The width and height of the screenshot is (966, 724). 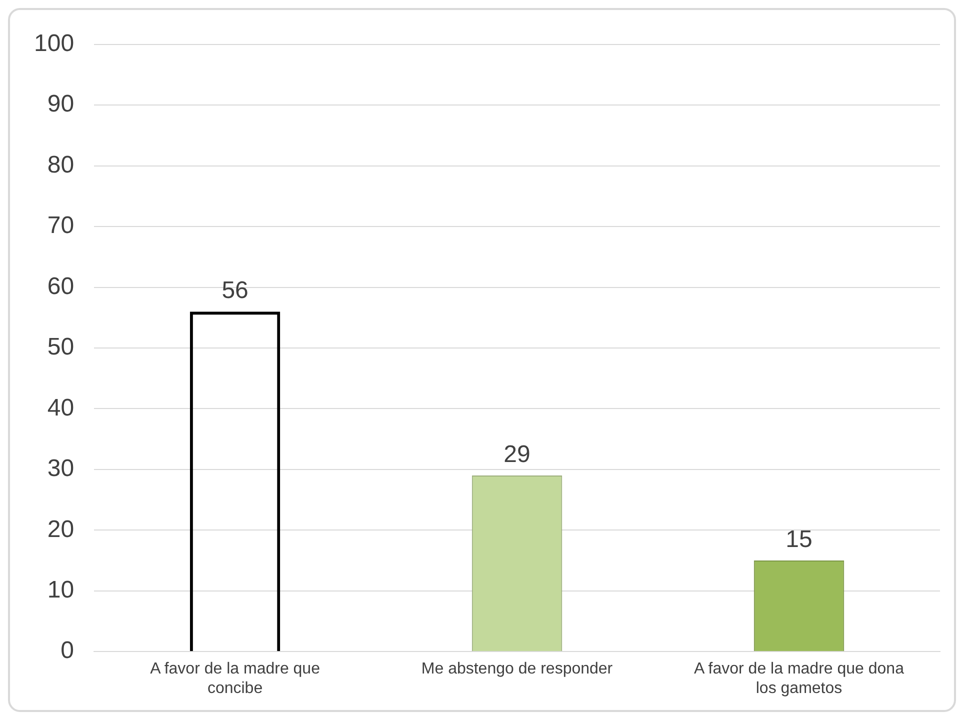 What do you see at coordinates (60, 286) in the screenshot?
I see `y-tick-label: 60` at bounding box center [60, 286].